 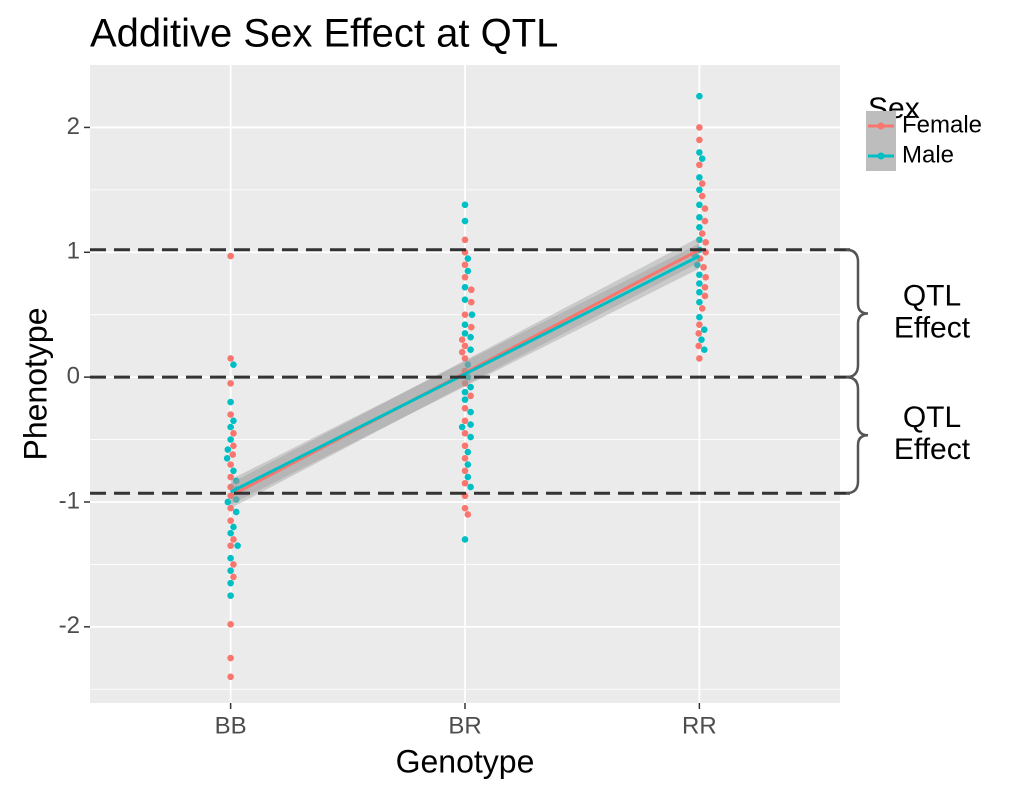 What do you see at coordinates (73, 126) in the screenshot?
I see `y-tick-label: 2` at bounding box center [73, 126].